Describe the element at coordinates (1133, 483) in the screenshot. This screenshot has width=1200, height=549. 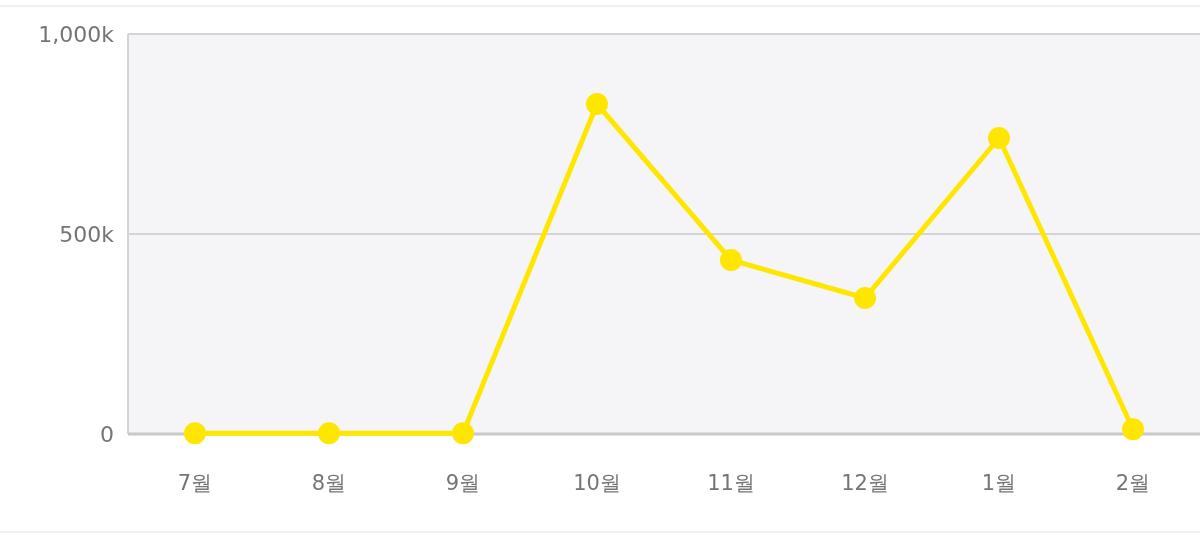
I see `x-tick-label: 2월` at that location.